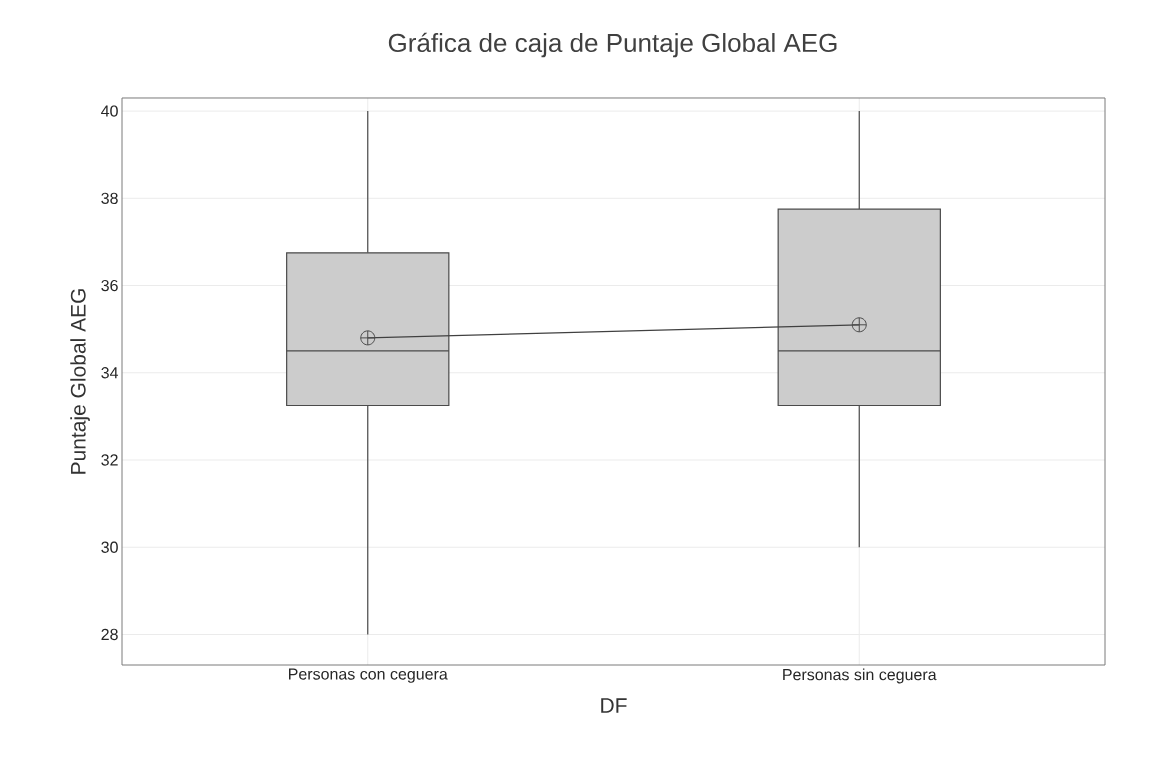 This screenshot has width=1149, height=770. What do you see at coordinates (612, 45) in the screenshot?
I see `chart-title: Gráfica de caja de Puntaje Global AEG` at bounding box center [612, 45].